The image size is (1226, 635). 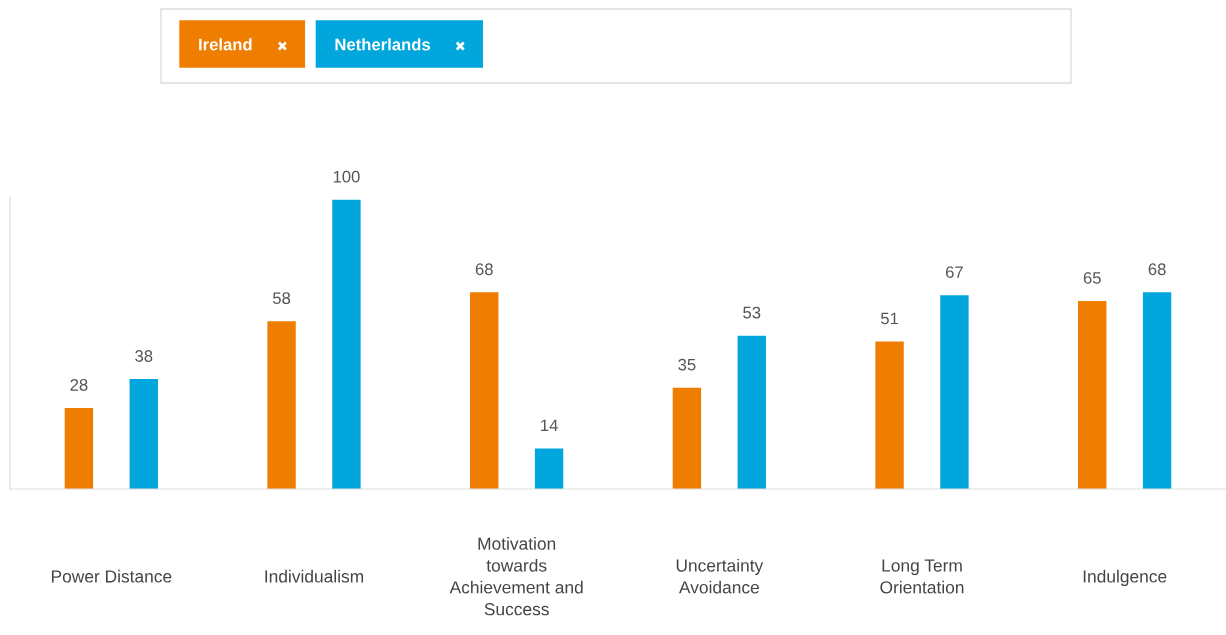 What do you see at coordinates (889, 318) in the screenshot?
I see `data-label: 51` at bounding box center [889, 318].